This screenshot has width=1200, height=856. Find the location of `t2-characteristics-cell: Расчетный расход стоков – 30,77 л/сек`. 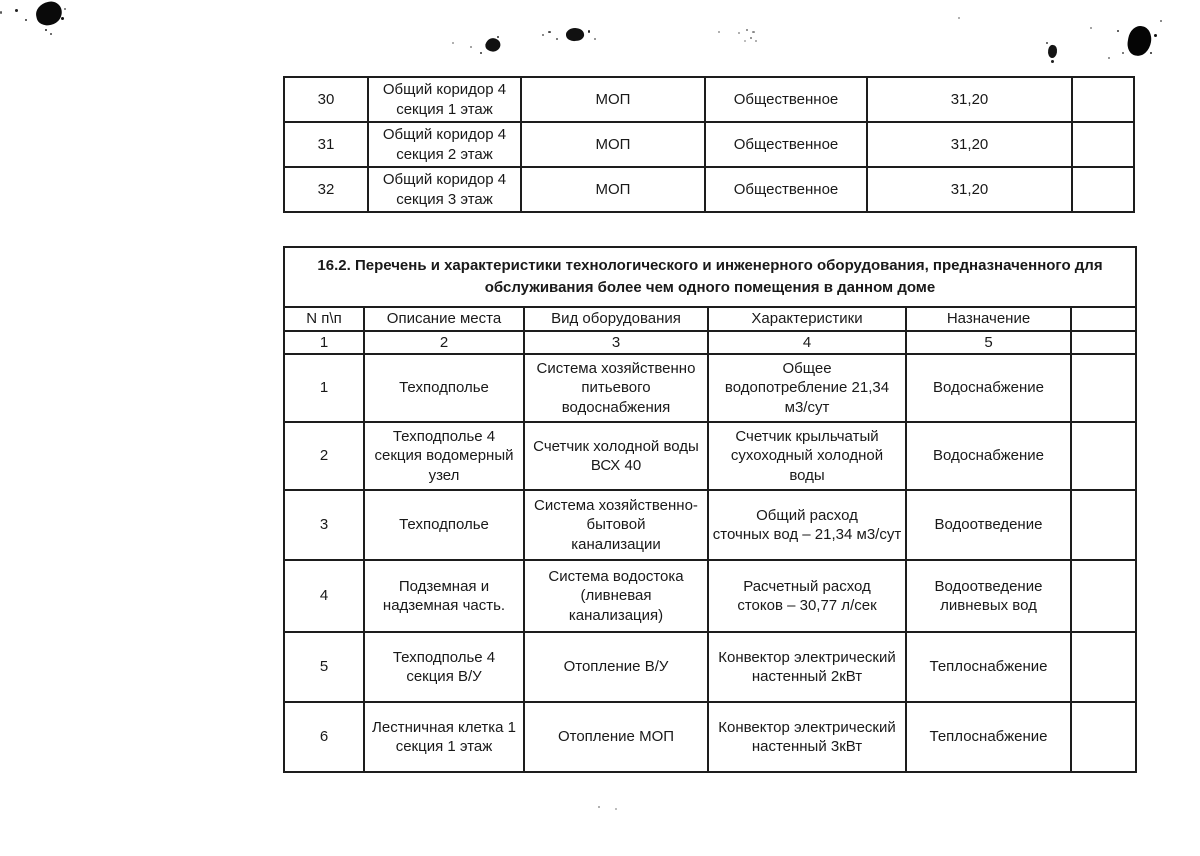

t2-characteristics-cell: Расчетный расход стоков – 30,77 л/сек is located at coordinates (807, 596).